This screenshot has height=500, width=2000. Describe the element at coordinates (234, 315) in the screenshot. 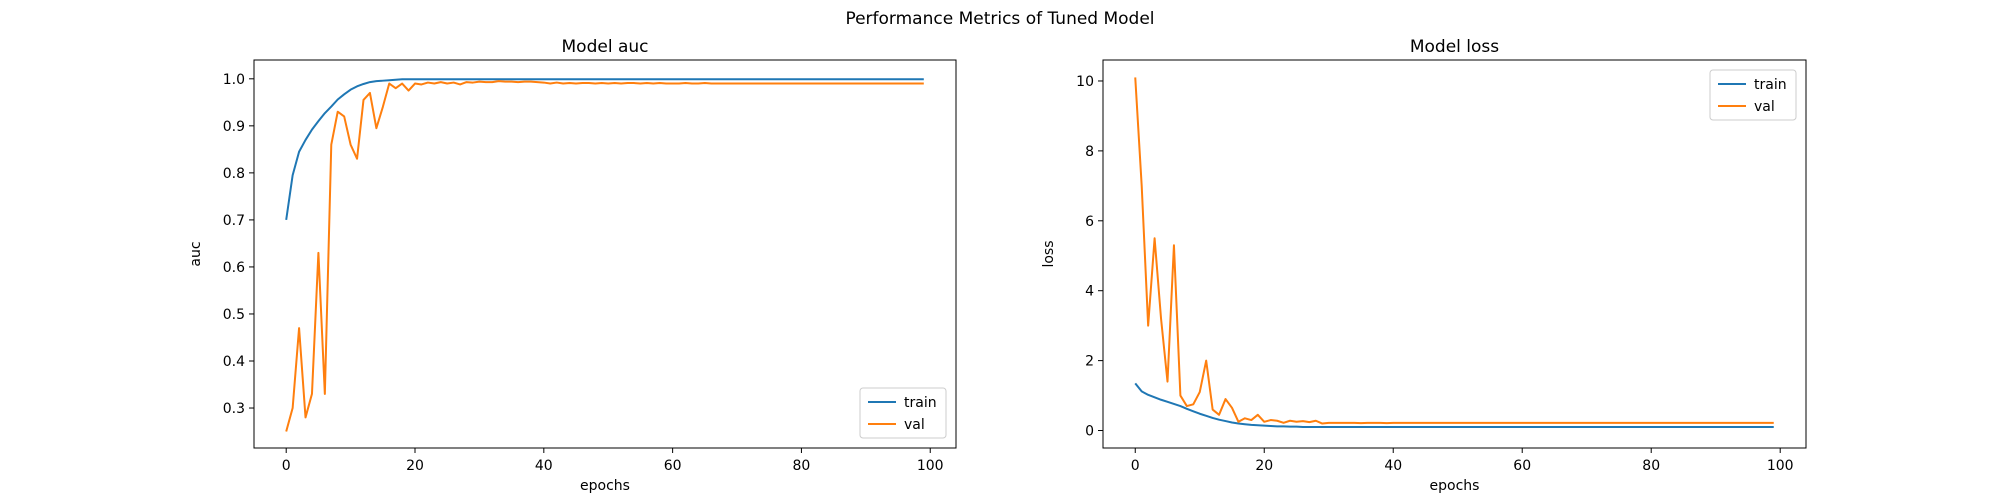

I see `y-tick-label: 0.5` at that location.